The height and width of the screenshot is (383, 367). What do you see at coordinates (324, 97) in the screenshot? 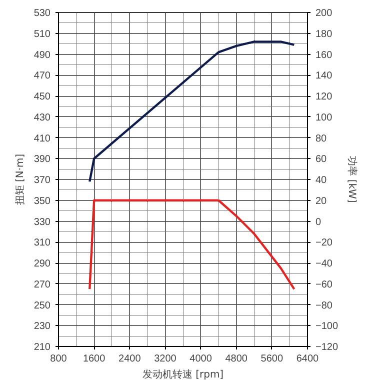
I see `y2-tick-label: 120` at bounding box center [324, 97].